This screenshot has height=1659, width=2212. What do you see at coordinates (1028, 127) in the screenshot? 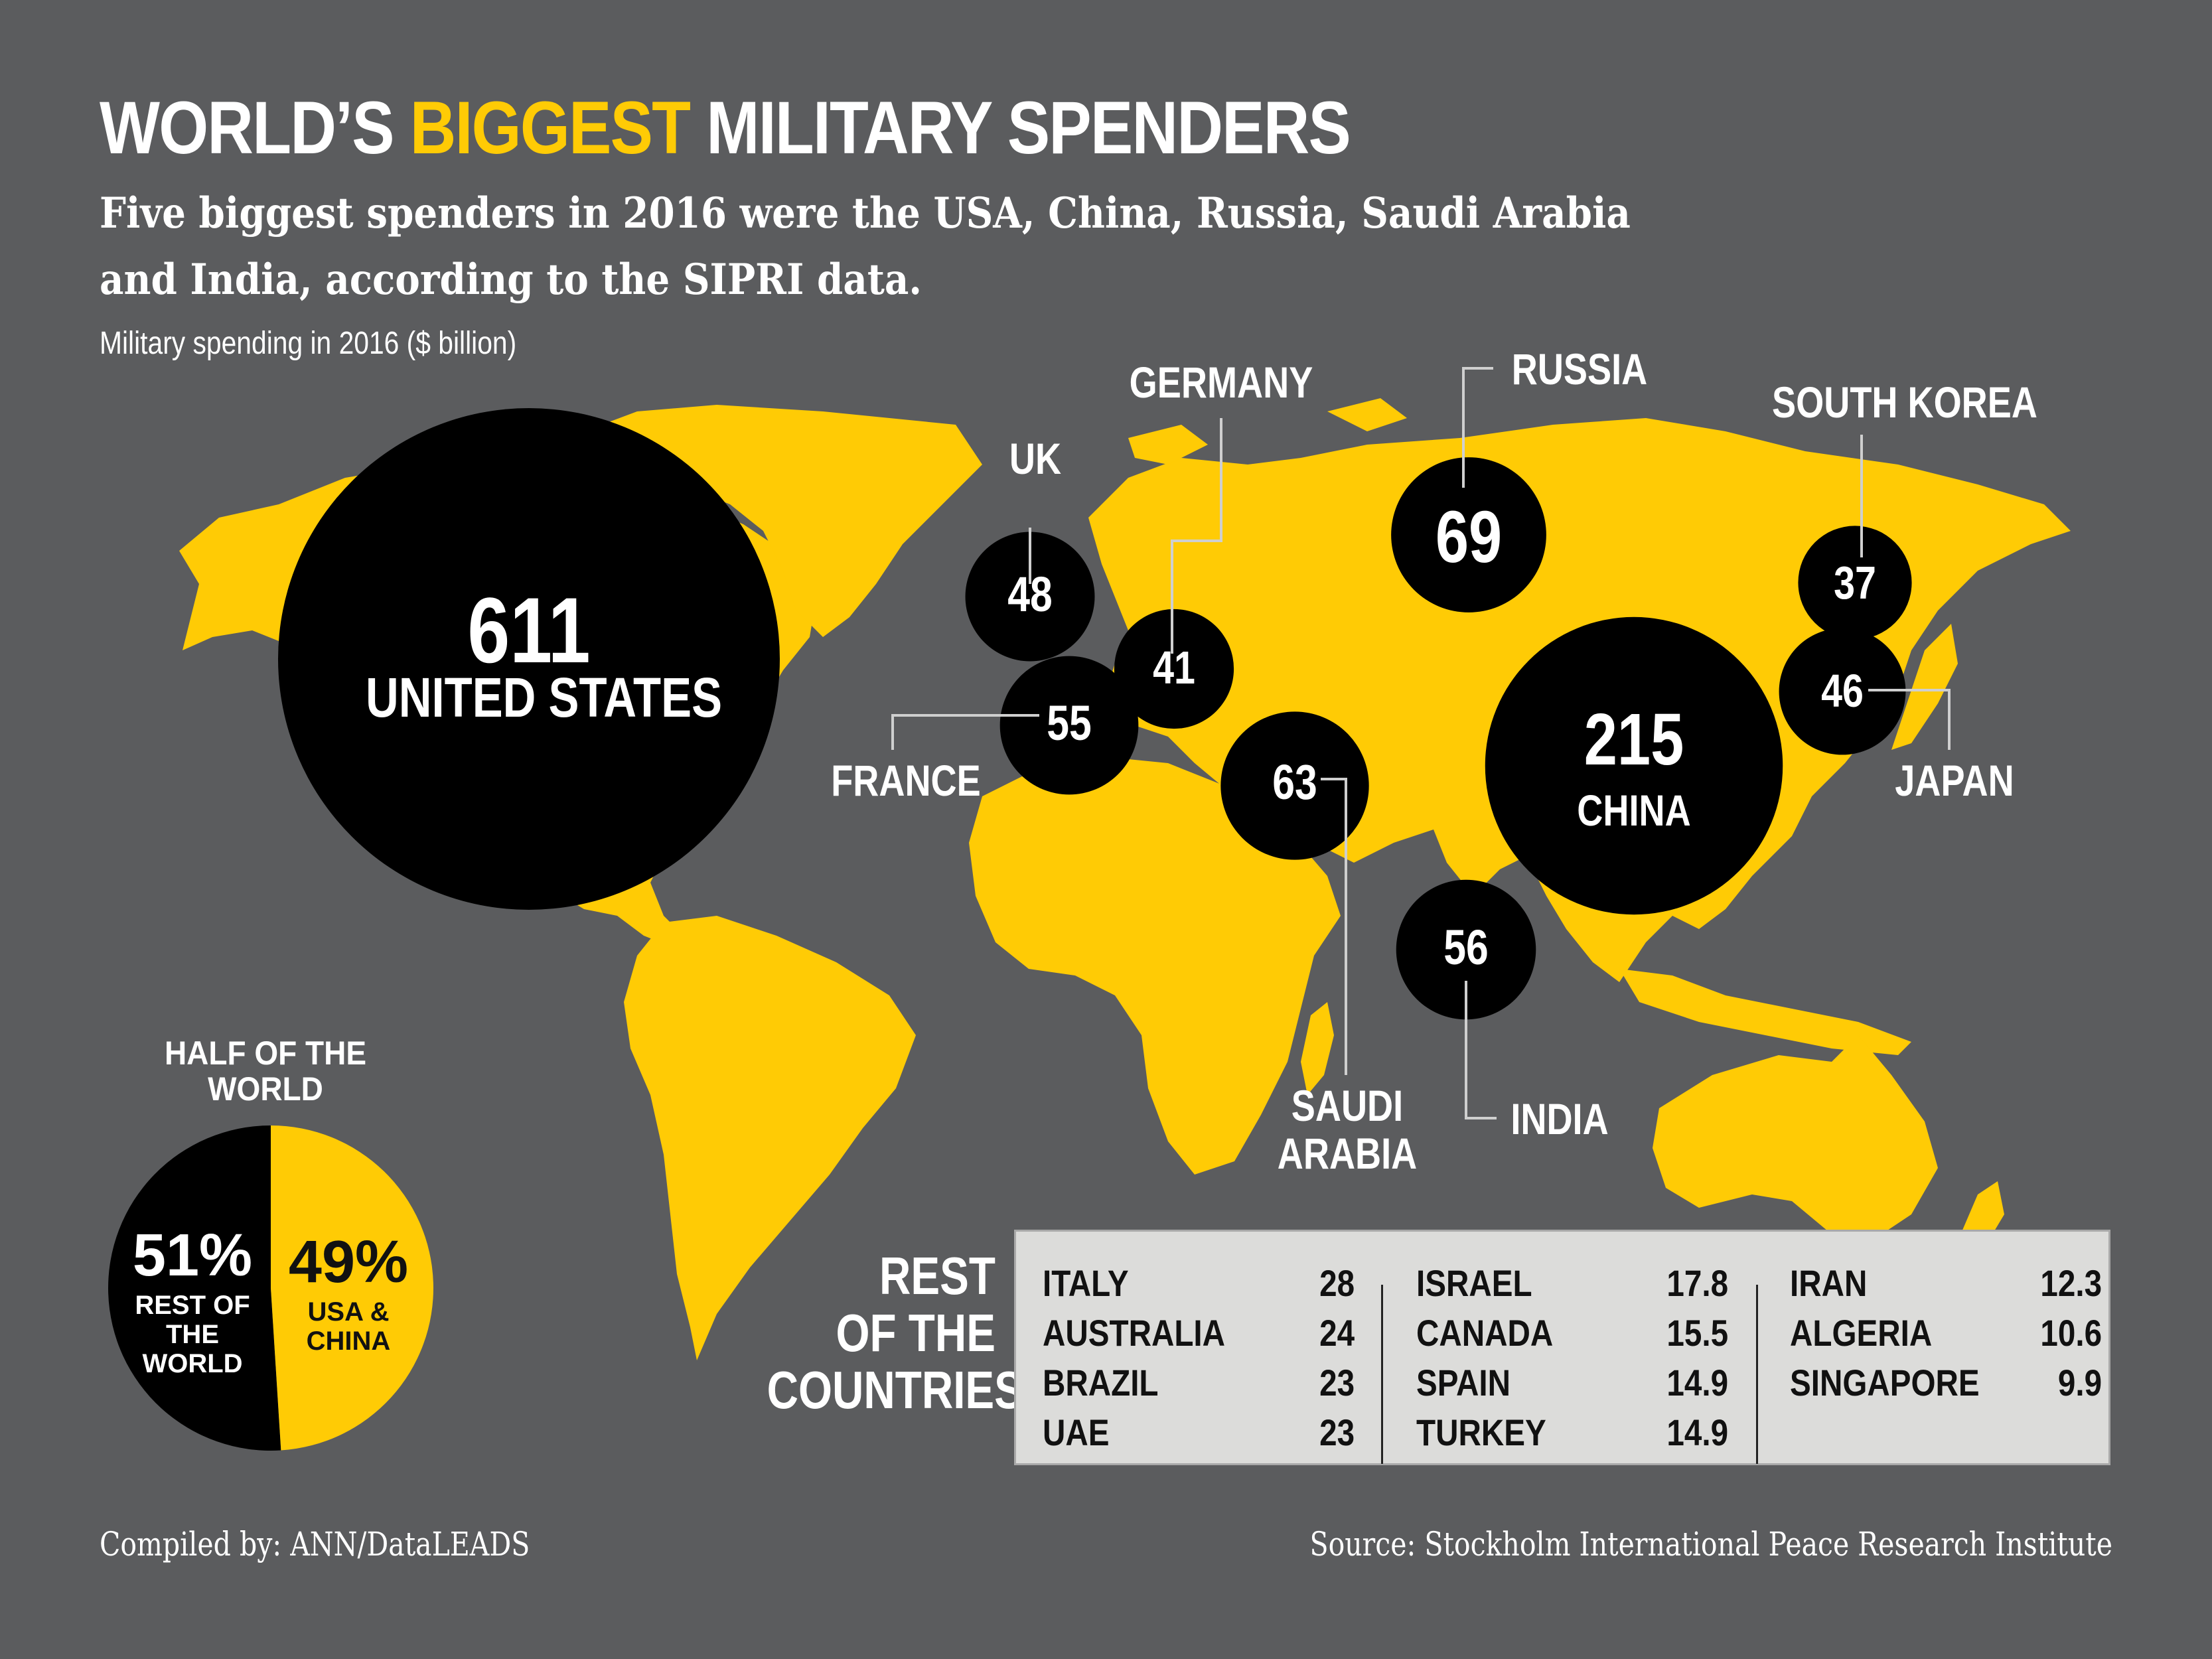
I see `title-part2: MILITARY SPENDERS` at bounding box center [1028, 127].